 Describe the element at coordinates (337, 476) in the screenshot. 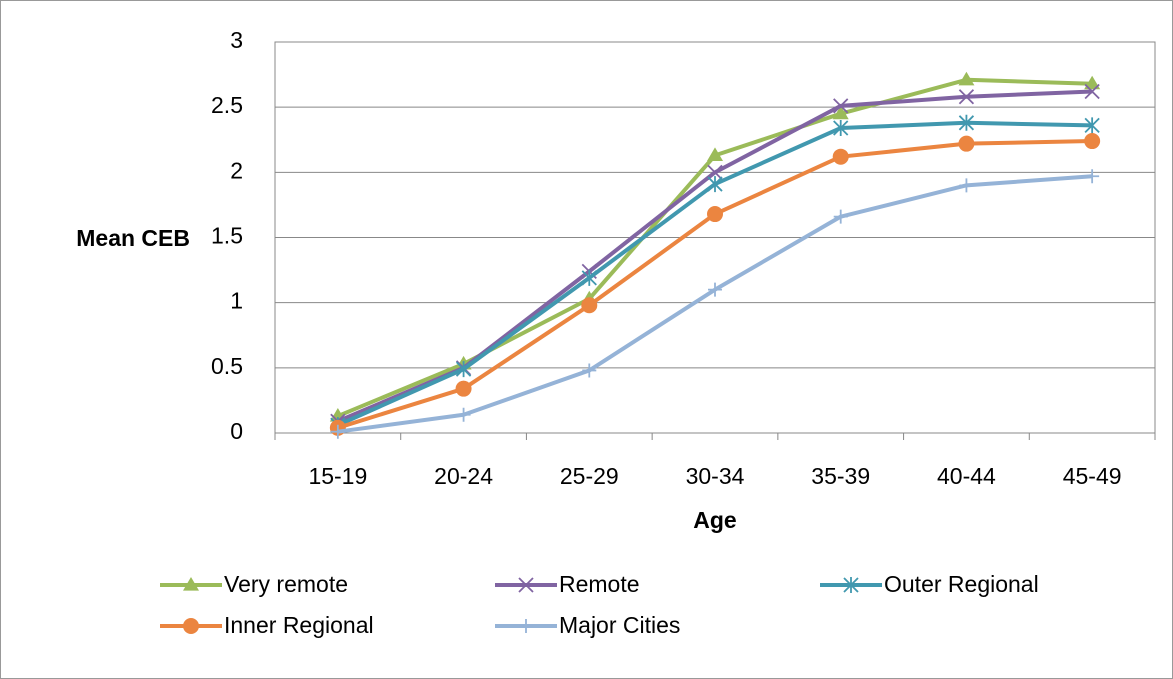

I see `x-tick-label: 15-19` at that location.